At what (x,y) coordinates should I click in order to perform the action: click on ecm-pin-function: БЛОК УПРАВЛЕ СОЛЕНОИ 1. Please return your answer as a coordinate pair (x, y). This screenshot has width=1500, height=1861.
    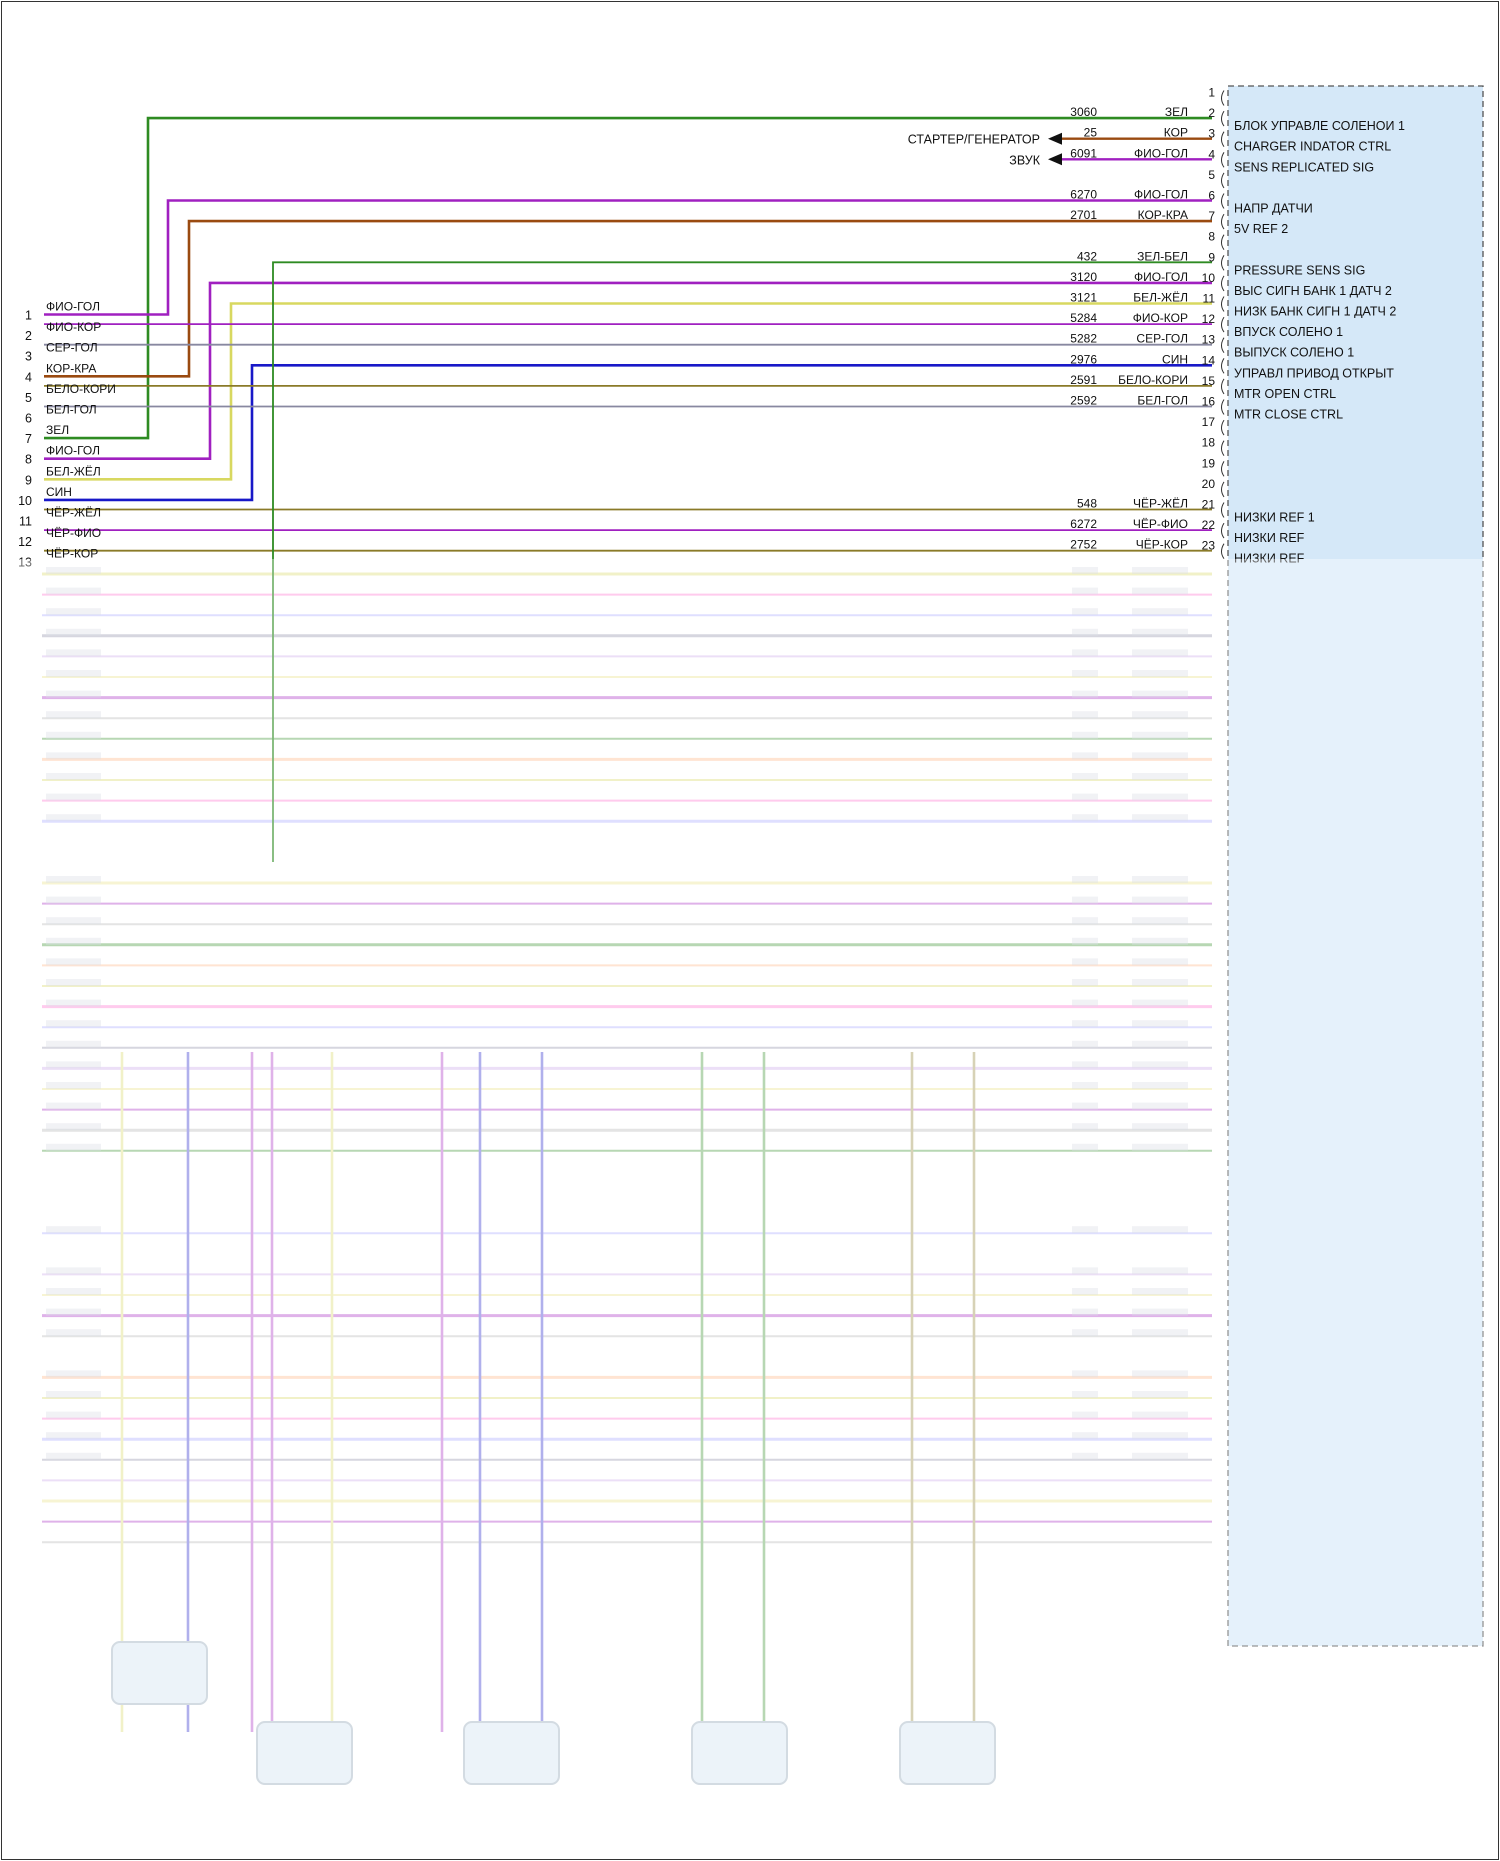
    Looking at the image, I should click on (1319, 126).